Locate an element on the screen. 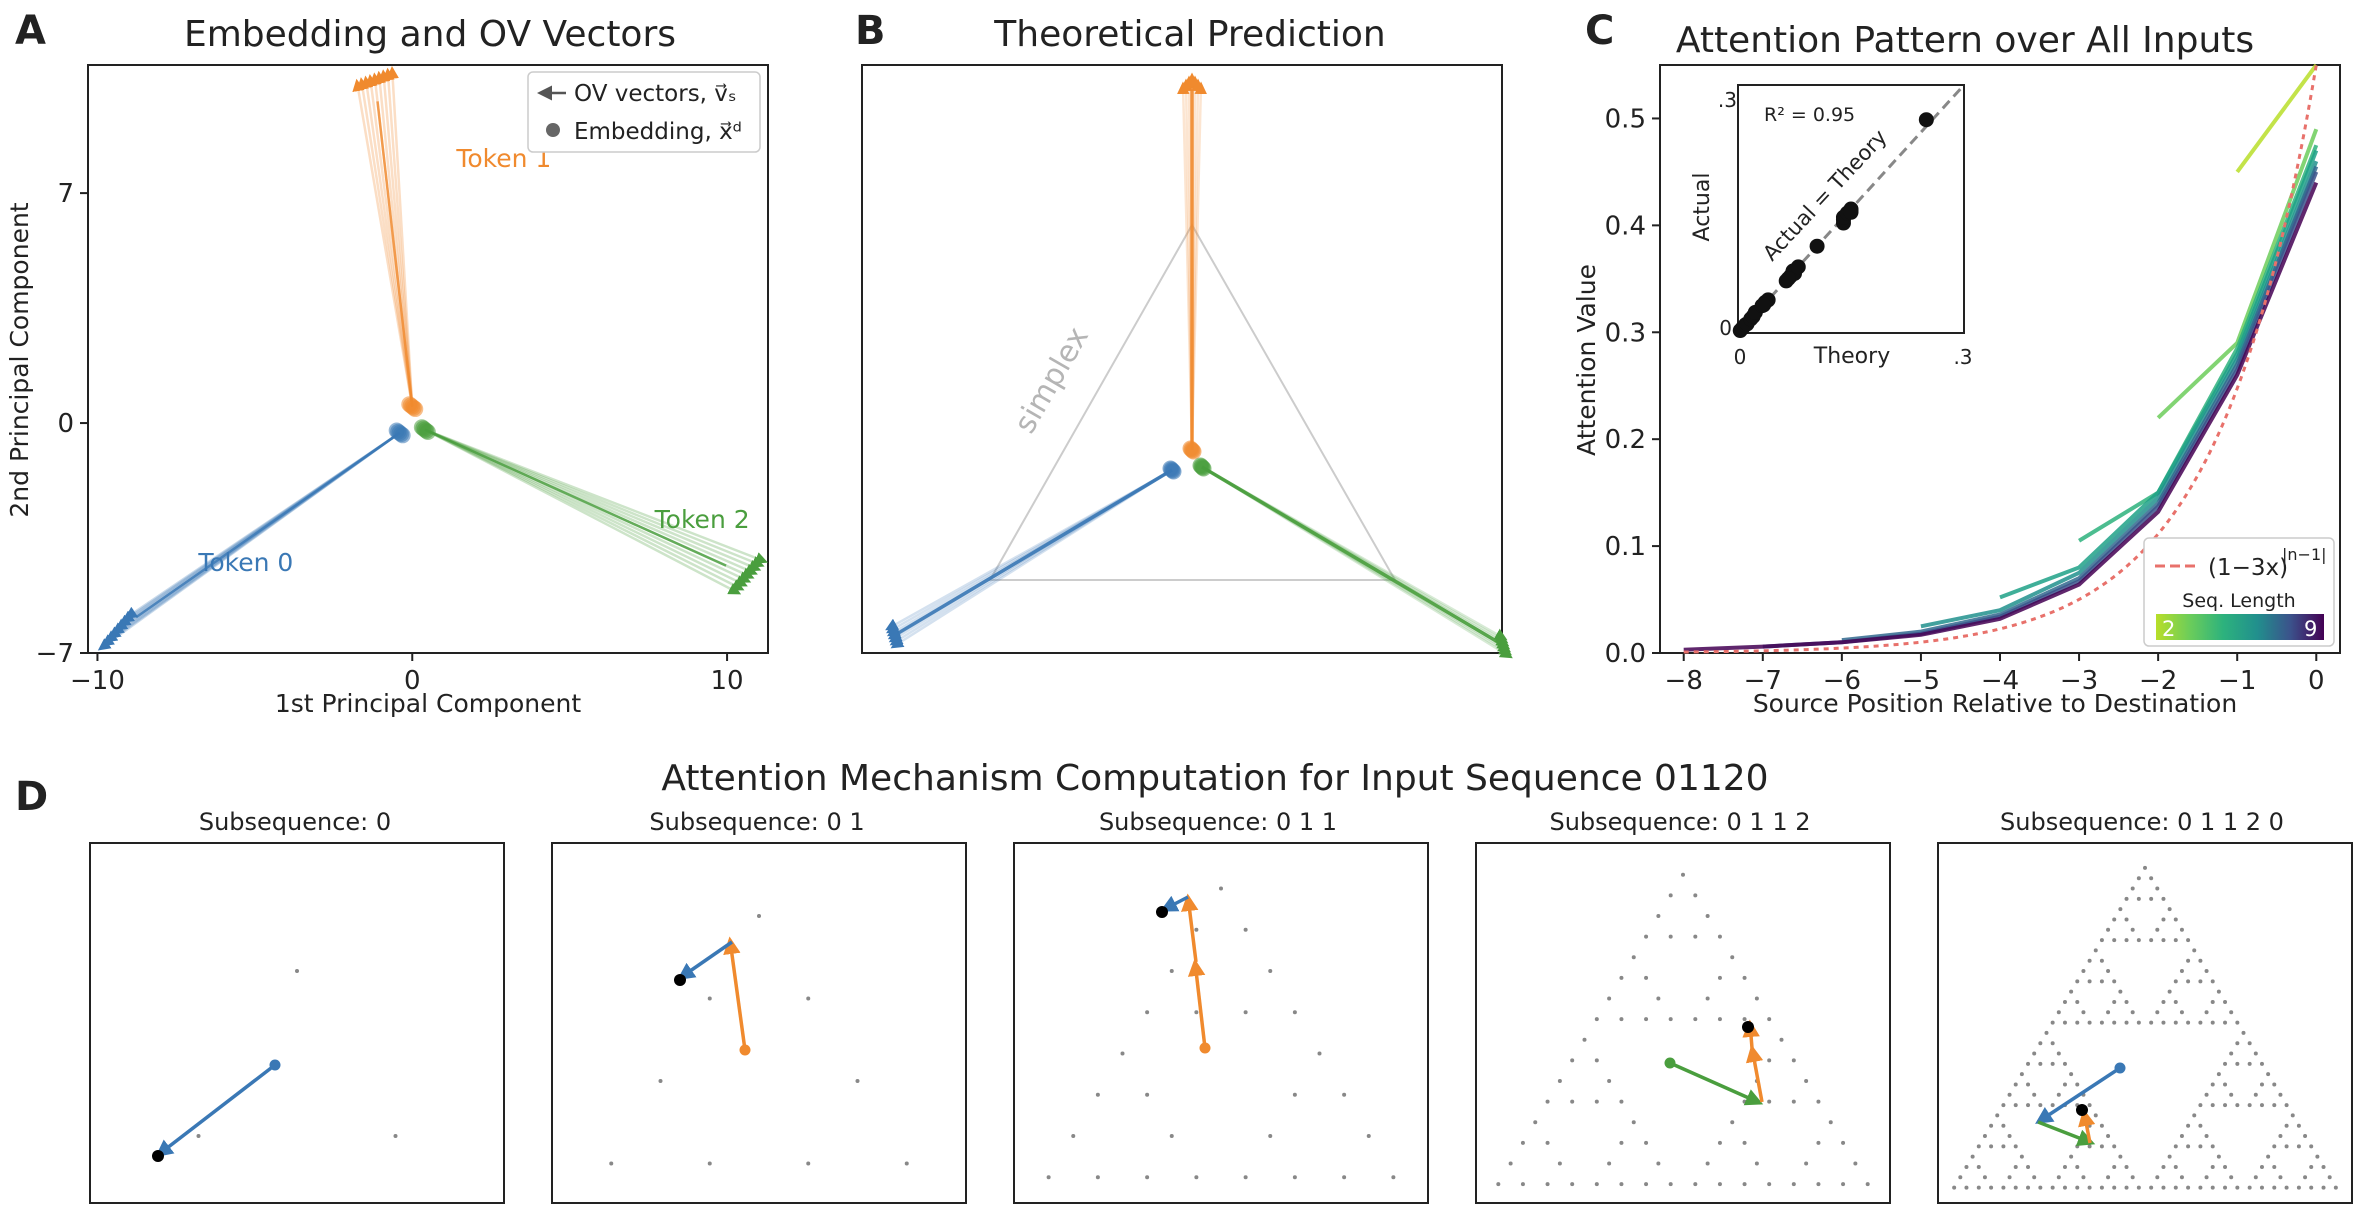 Image resolution: width=2360 pixels, height=1216 pixels. colorbar is located at coordinates (2240, 627).